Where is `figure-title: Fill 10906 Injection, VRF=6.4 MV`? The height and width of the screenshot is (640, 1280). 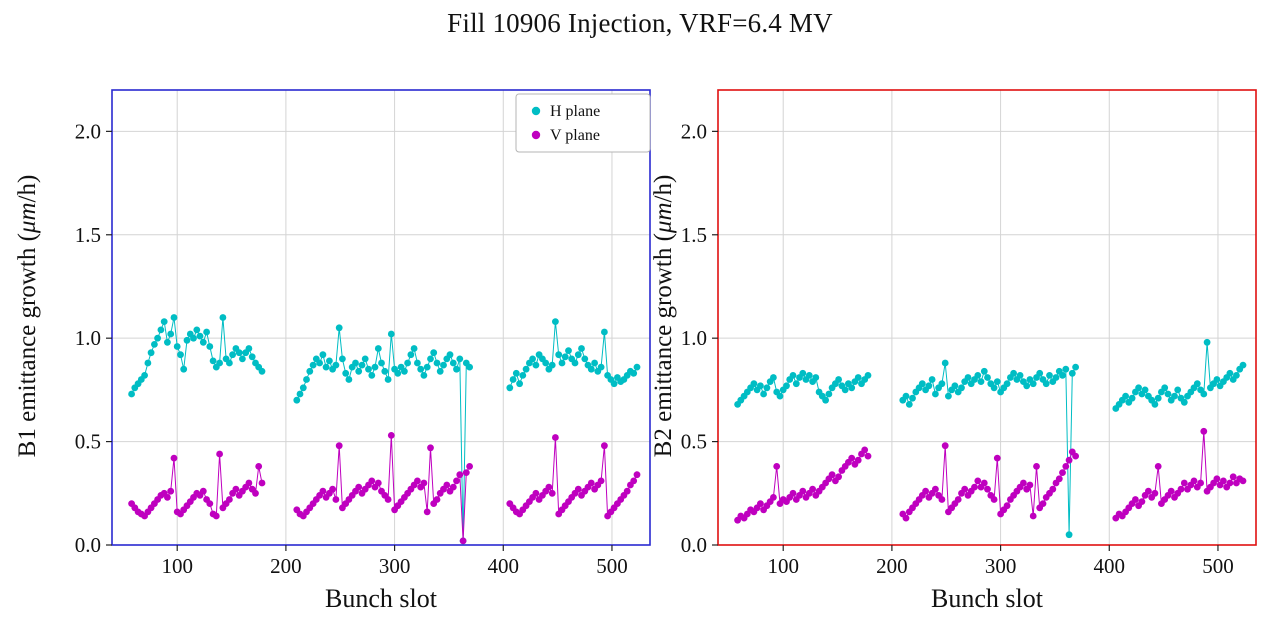 figure-title: Fill 10906 Injection, VRF=6.4 MV is located at coordinates (640, 23).